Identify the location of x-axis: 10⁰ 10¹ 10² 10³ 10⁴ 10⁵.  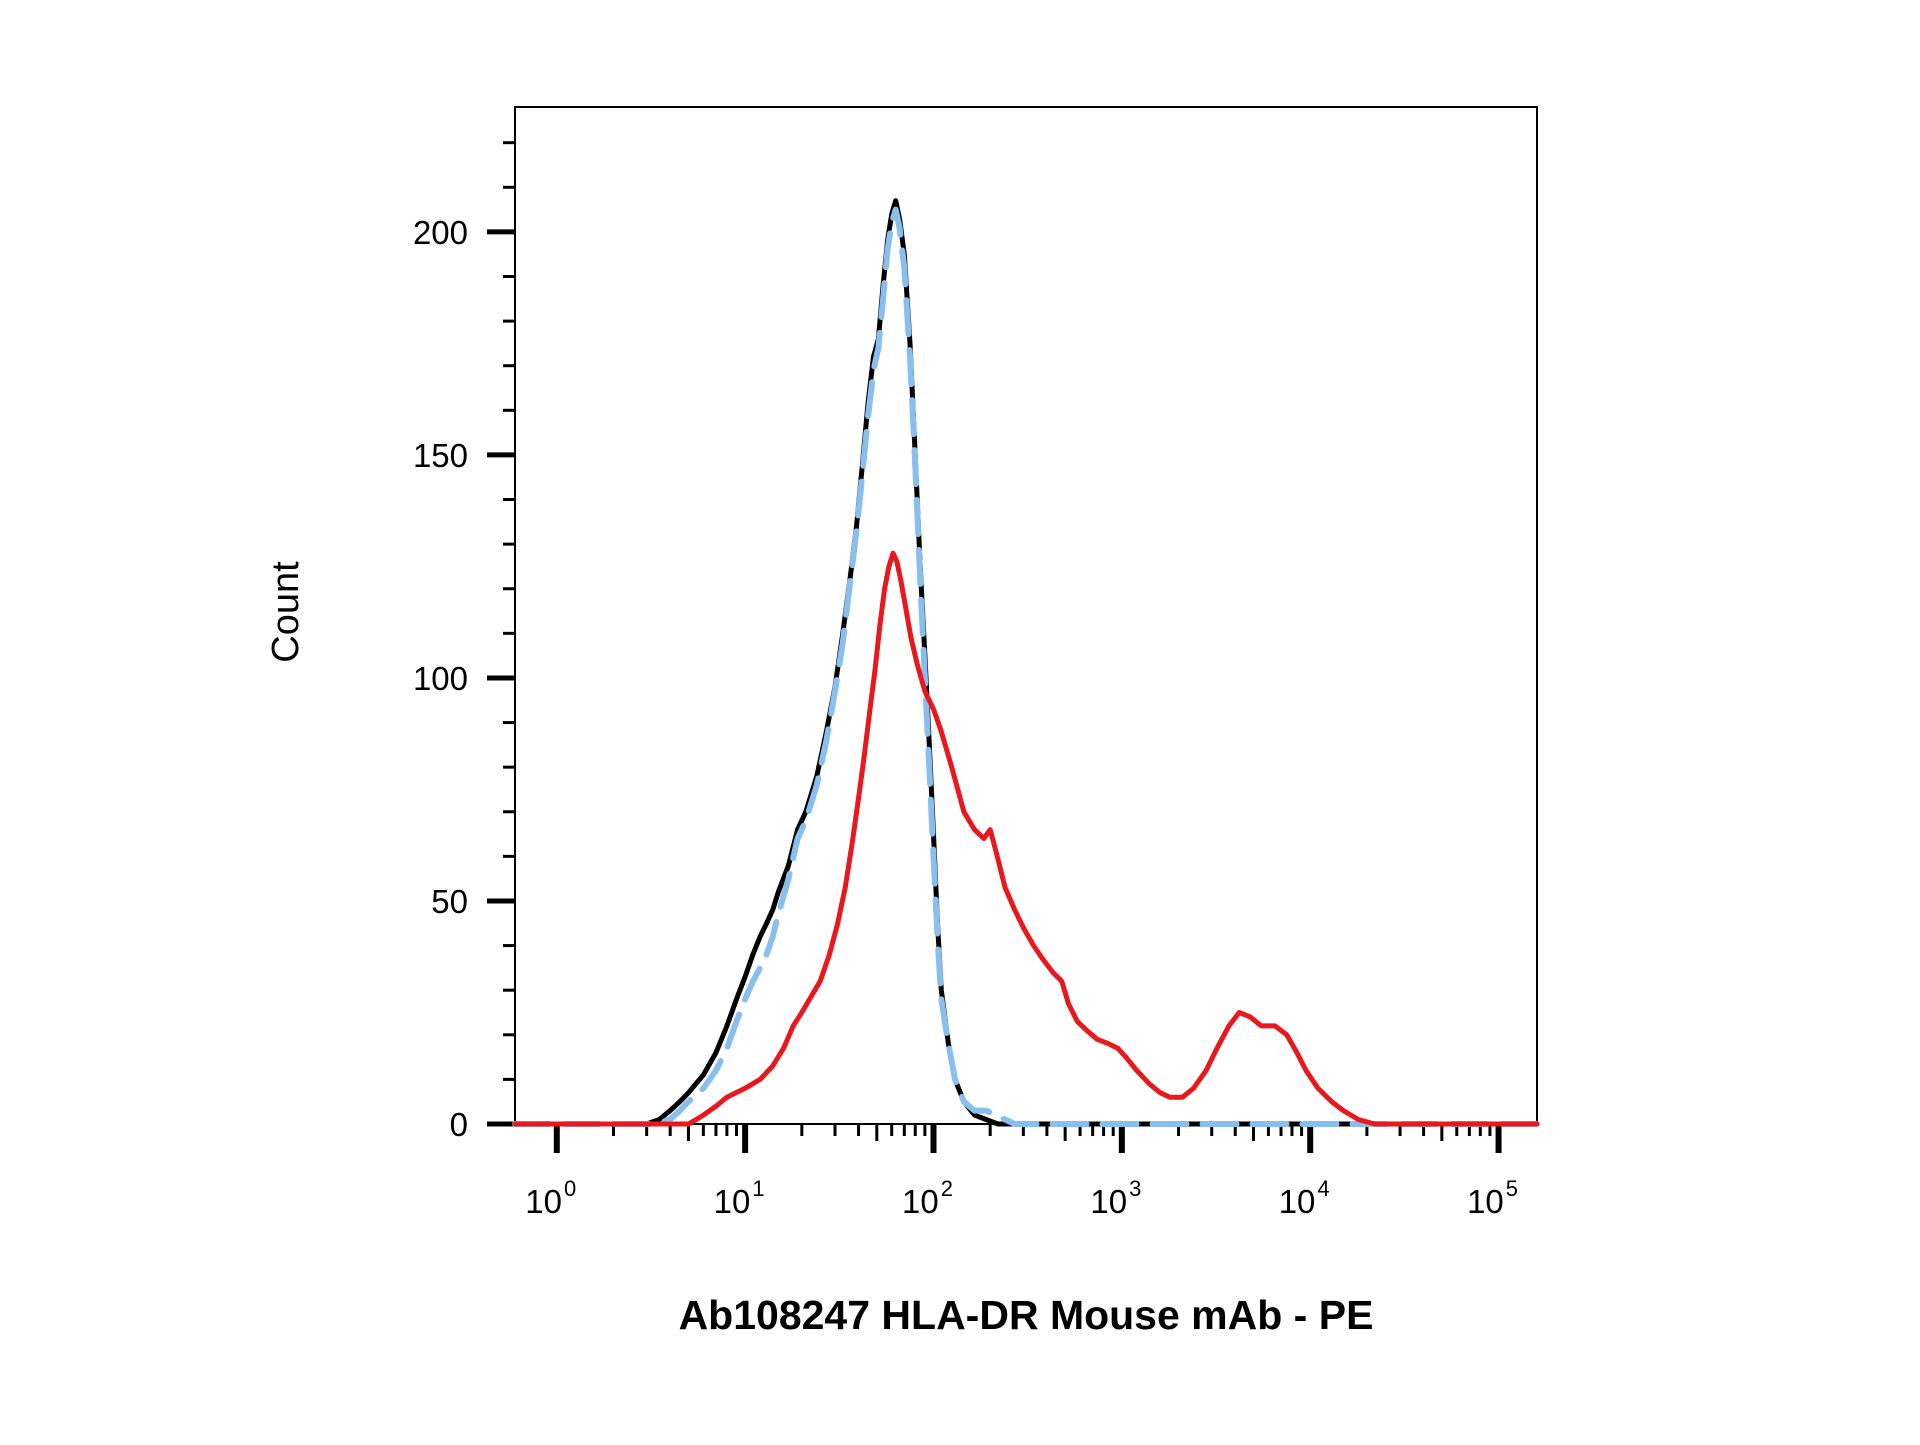
(1021, 1172).